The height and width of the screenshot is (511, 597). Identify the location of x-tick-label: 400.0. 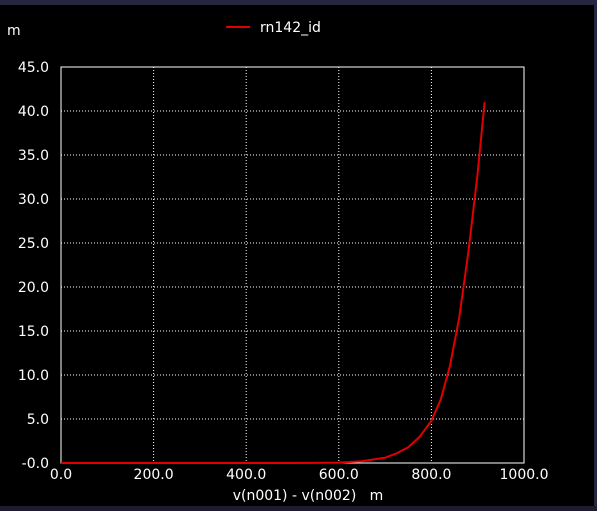
(246, 475).